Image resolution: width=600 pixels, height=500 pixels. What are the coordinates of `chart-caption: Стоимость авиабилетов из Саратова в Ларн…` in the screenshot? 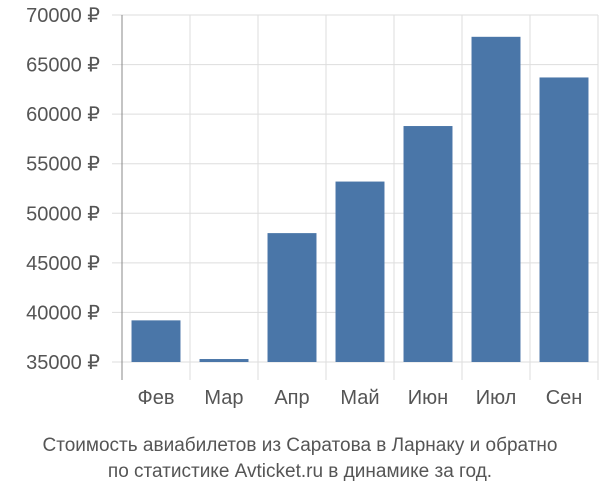 It's located at (300, 459).